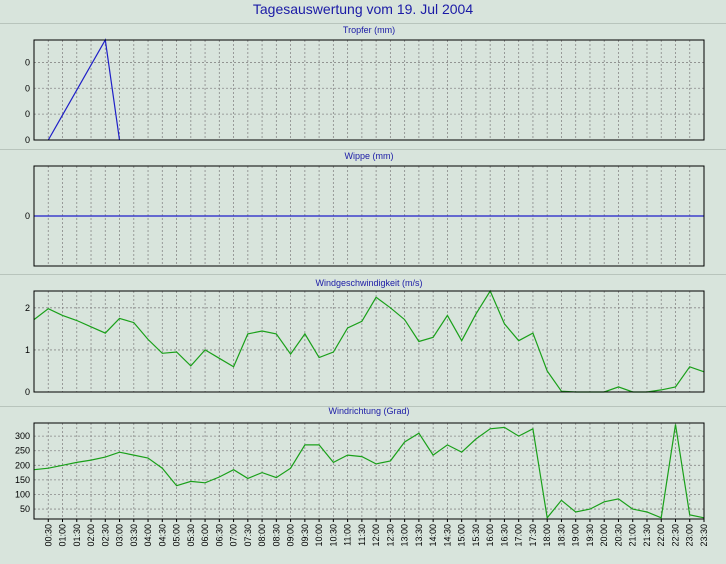 This screenshot has height=564, width=726. What do you see at coordinates (219, 535) in the screenshot?
I see `x-tick-label: 06:30` at bounding box center [219, 535].